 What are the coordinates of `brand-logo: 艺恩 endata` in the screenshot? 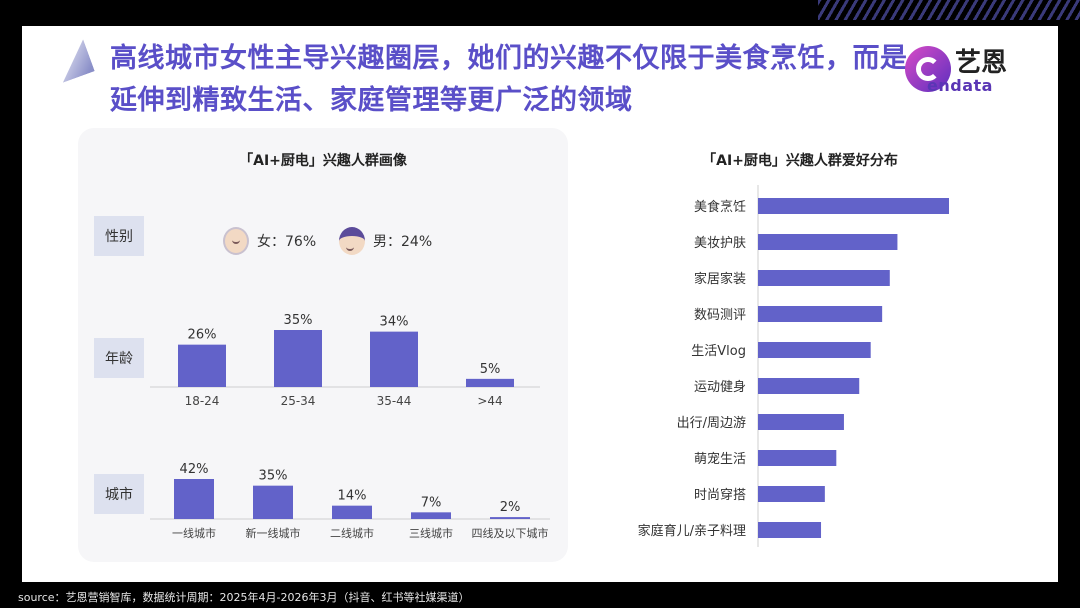 It's located at (970, 70).